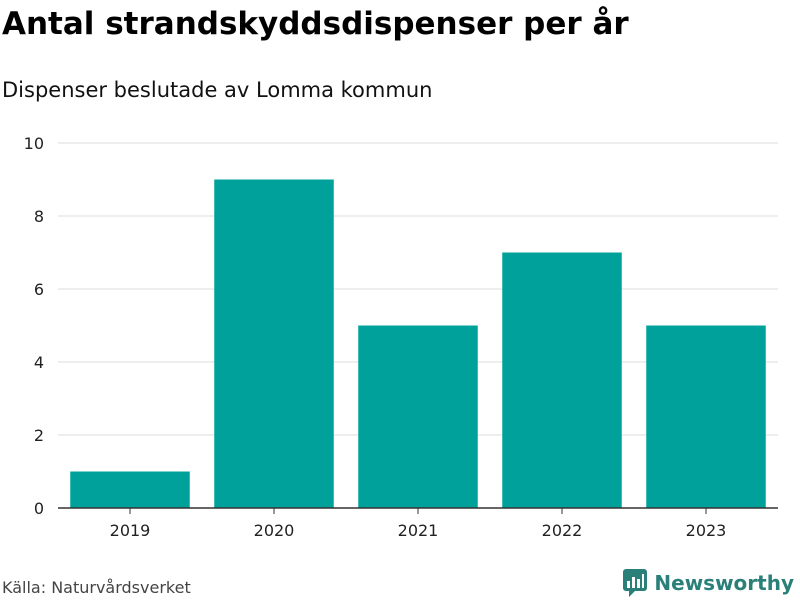  Describe the element at coordinates (706, 530) in the screenshot. I see `x-tick-label: 2023` at that location.